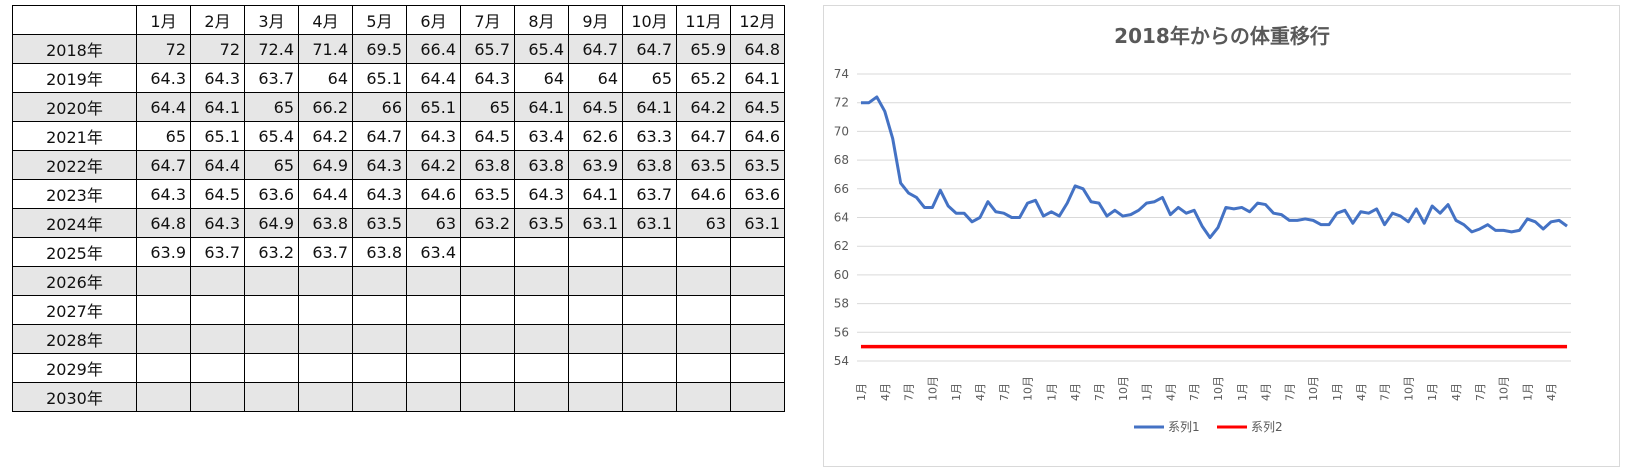 This screenshot has height=476, width=1631. Describe the element at coordinates (271, 136) in the screenshot. I see `weight-cell: 65.4` at that location.